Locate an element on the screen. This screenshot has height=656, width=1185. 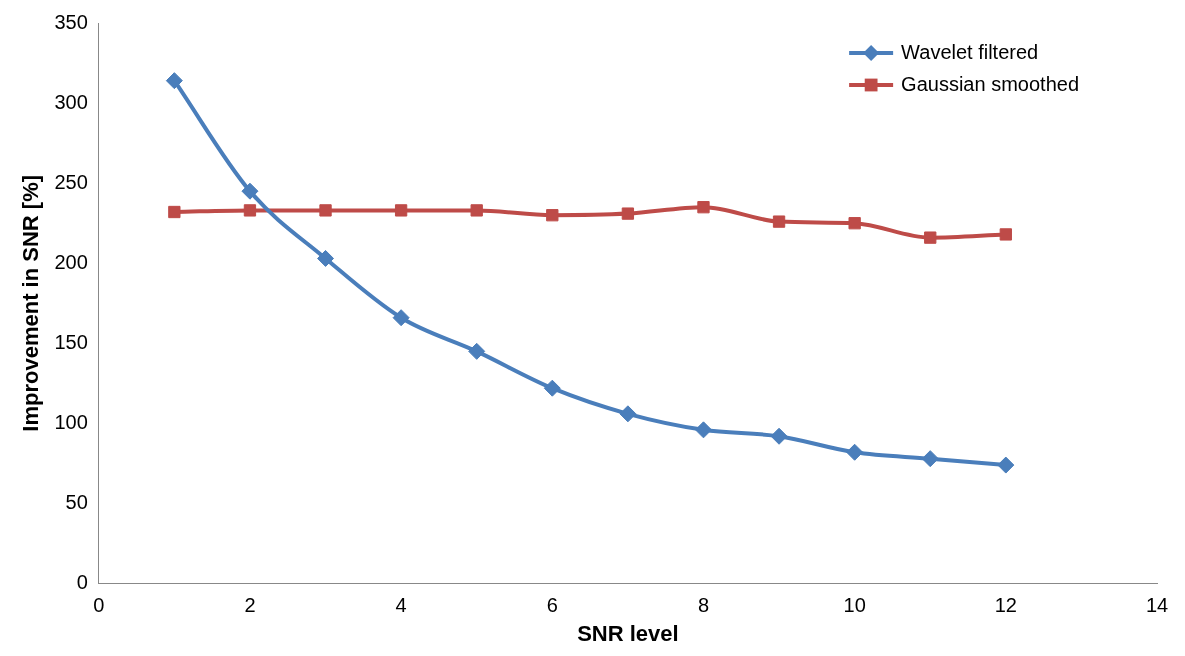
legend-label: Wavelet filtered is located at coordinates (970, 51).